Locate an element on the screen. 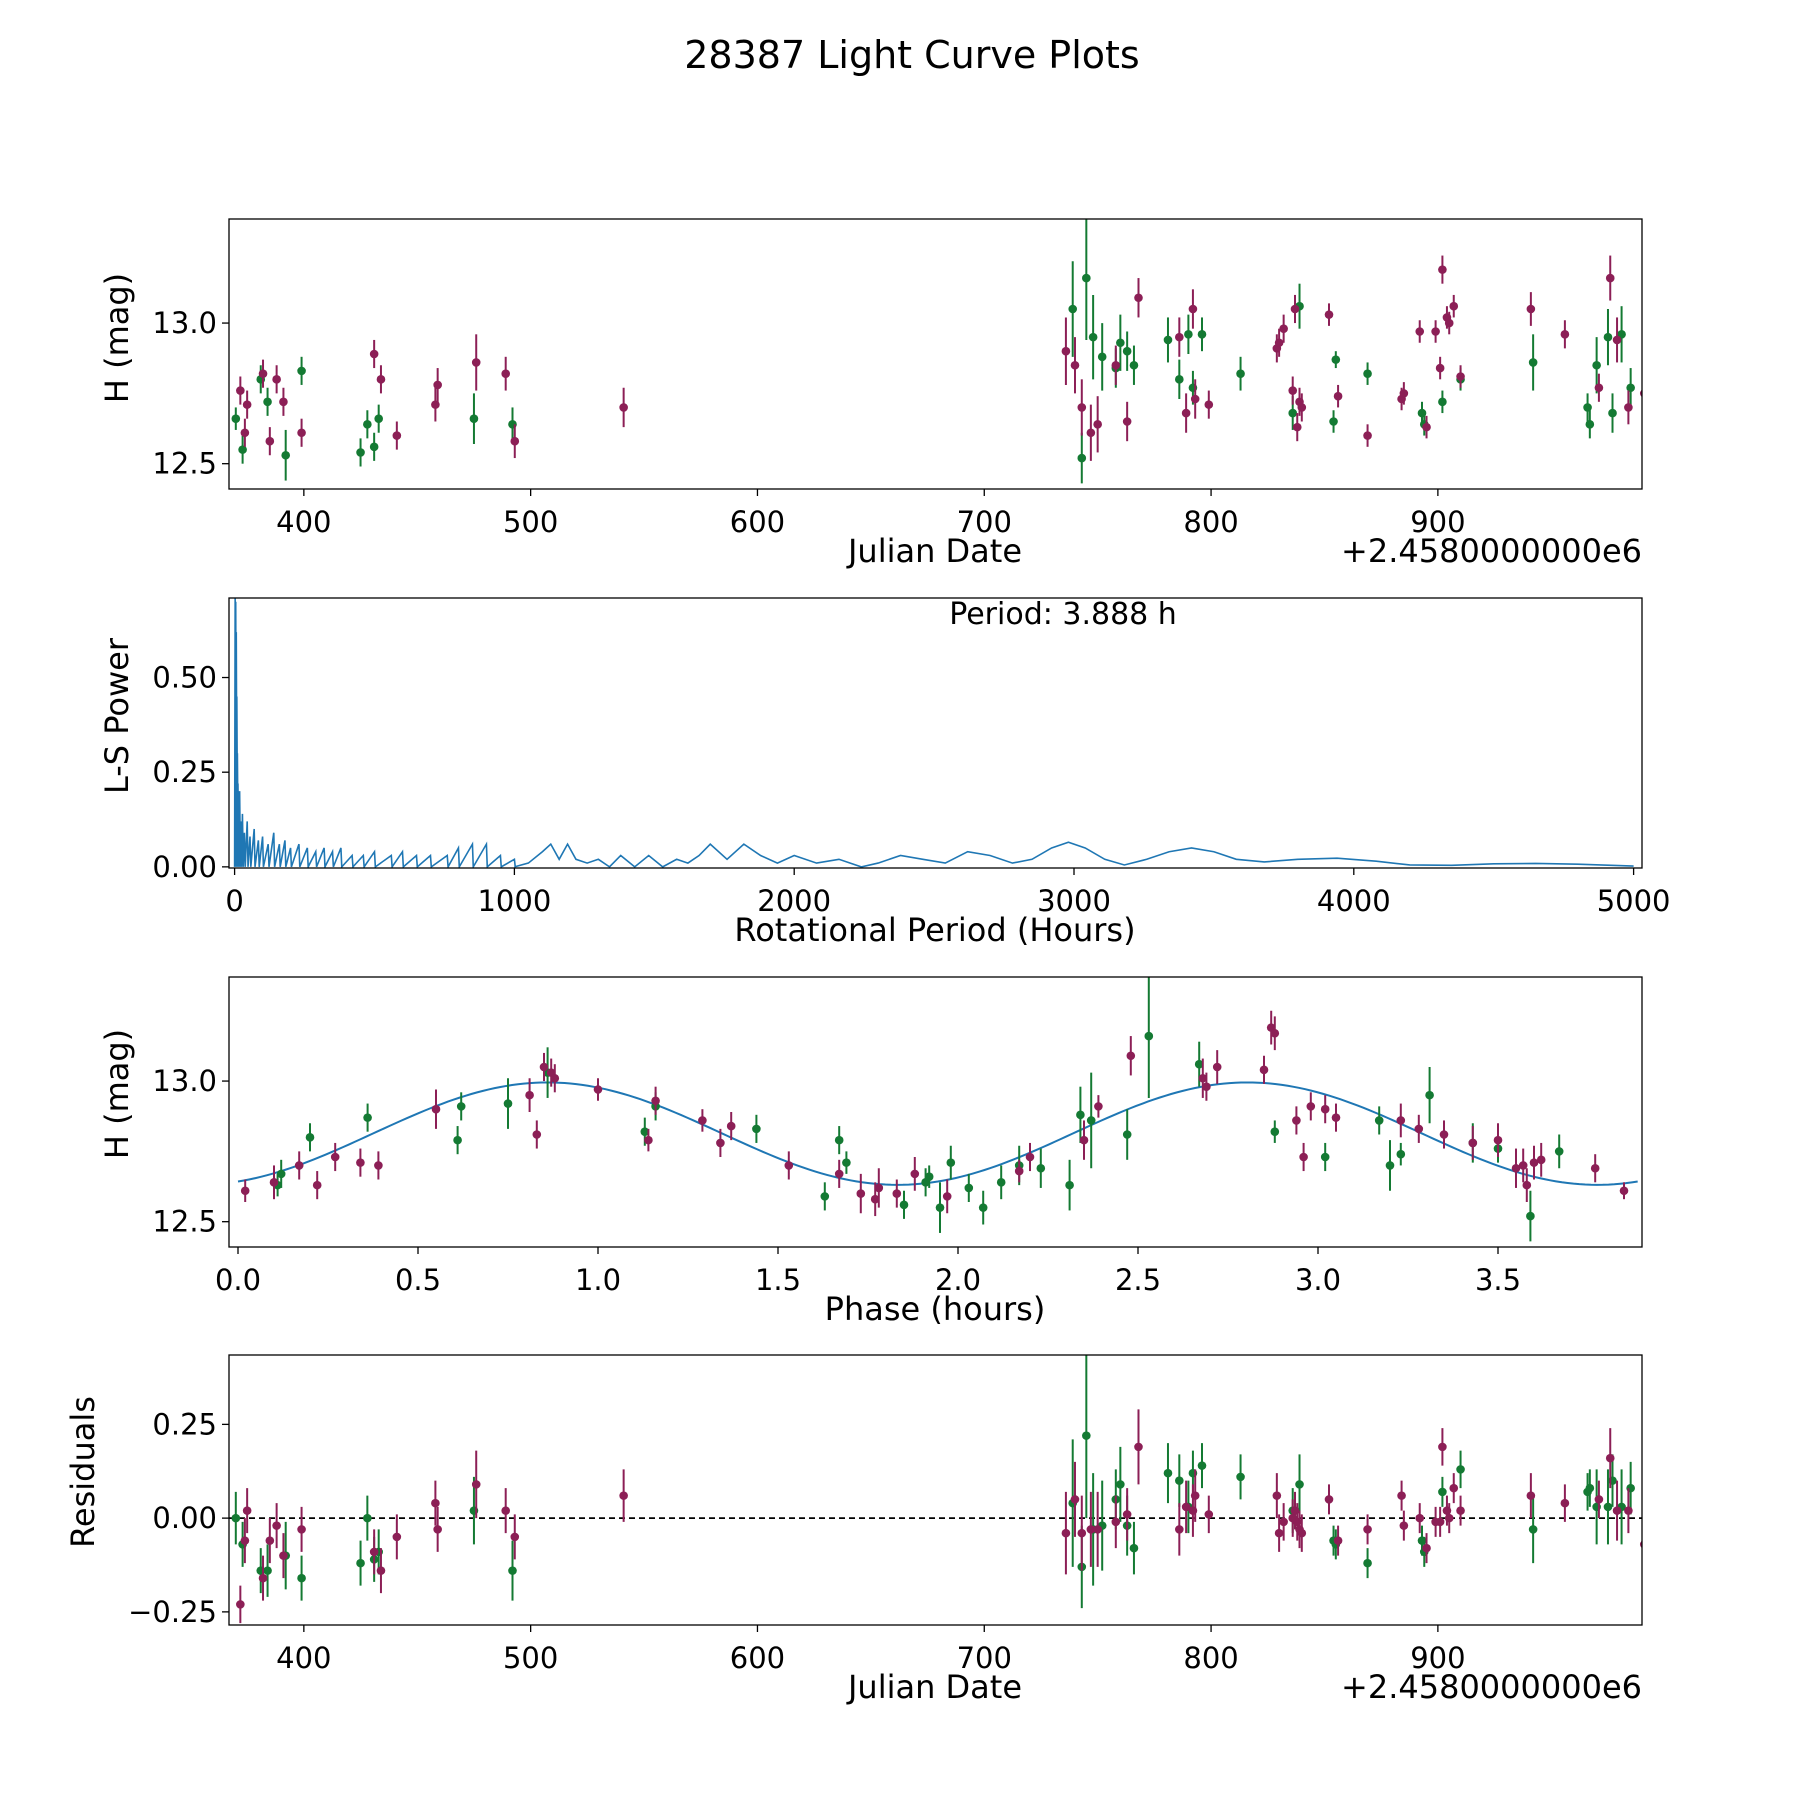 The width and height of the screenshot is (1800, 1800). resid-x-tick-label: 700 is located at coordinates (984, 1658).